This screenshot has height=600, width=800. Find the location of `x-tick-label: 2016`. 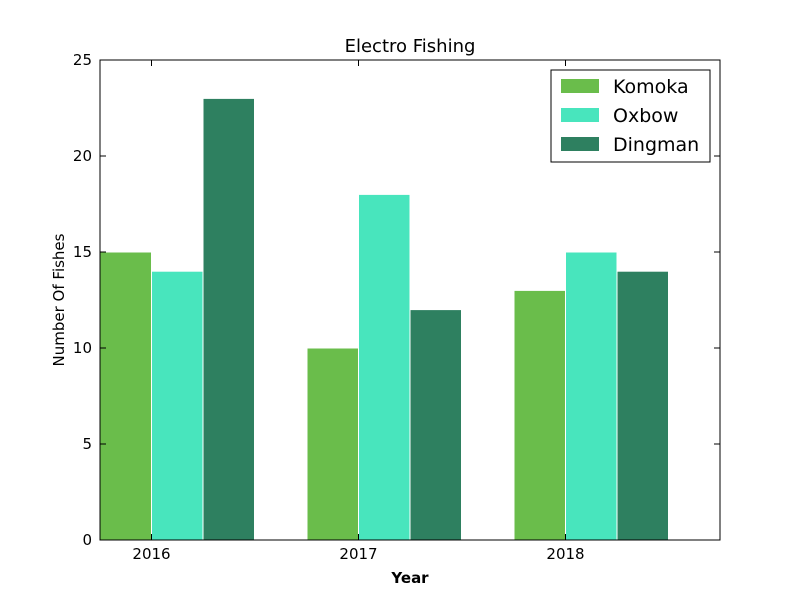

x-tick-label: 2016 is located at coordinates (151, 554).